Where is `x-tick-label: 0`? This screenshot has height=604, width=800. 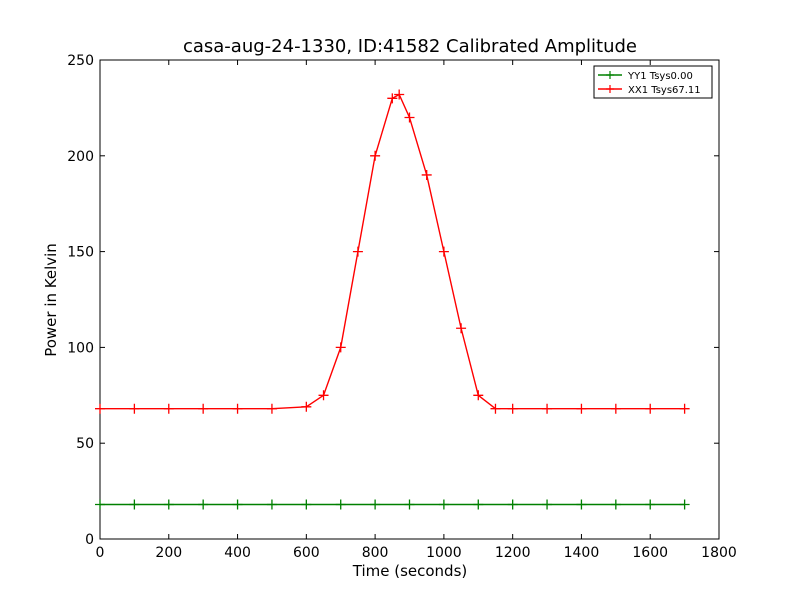
x-tick-label: 0 is located at coordinates (100, 553).